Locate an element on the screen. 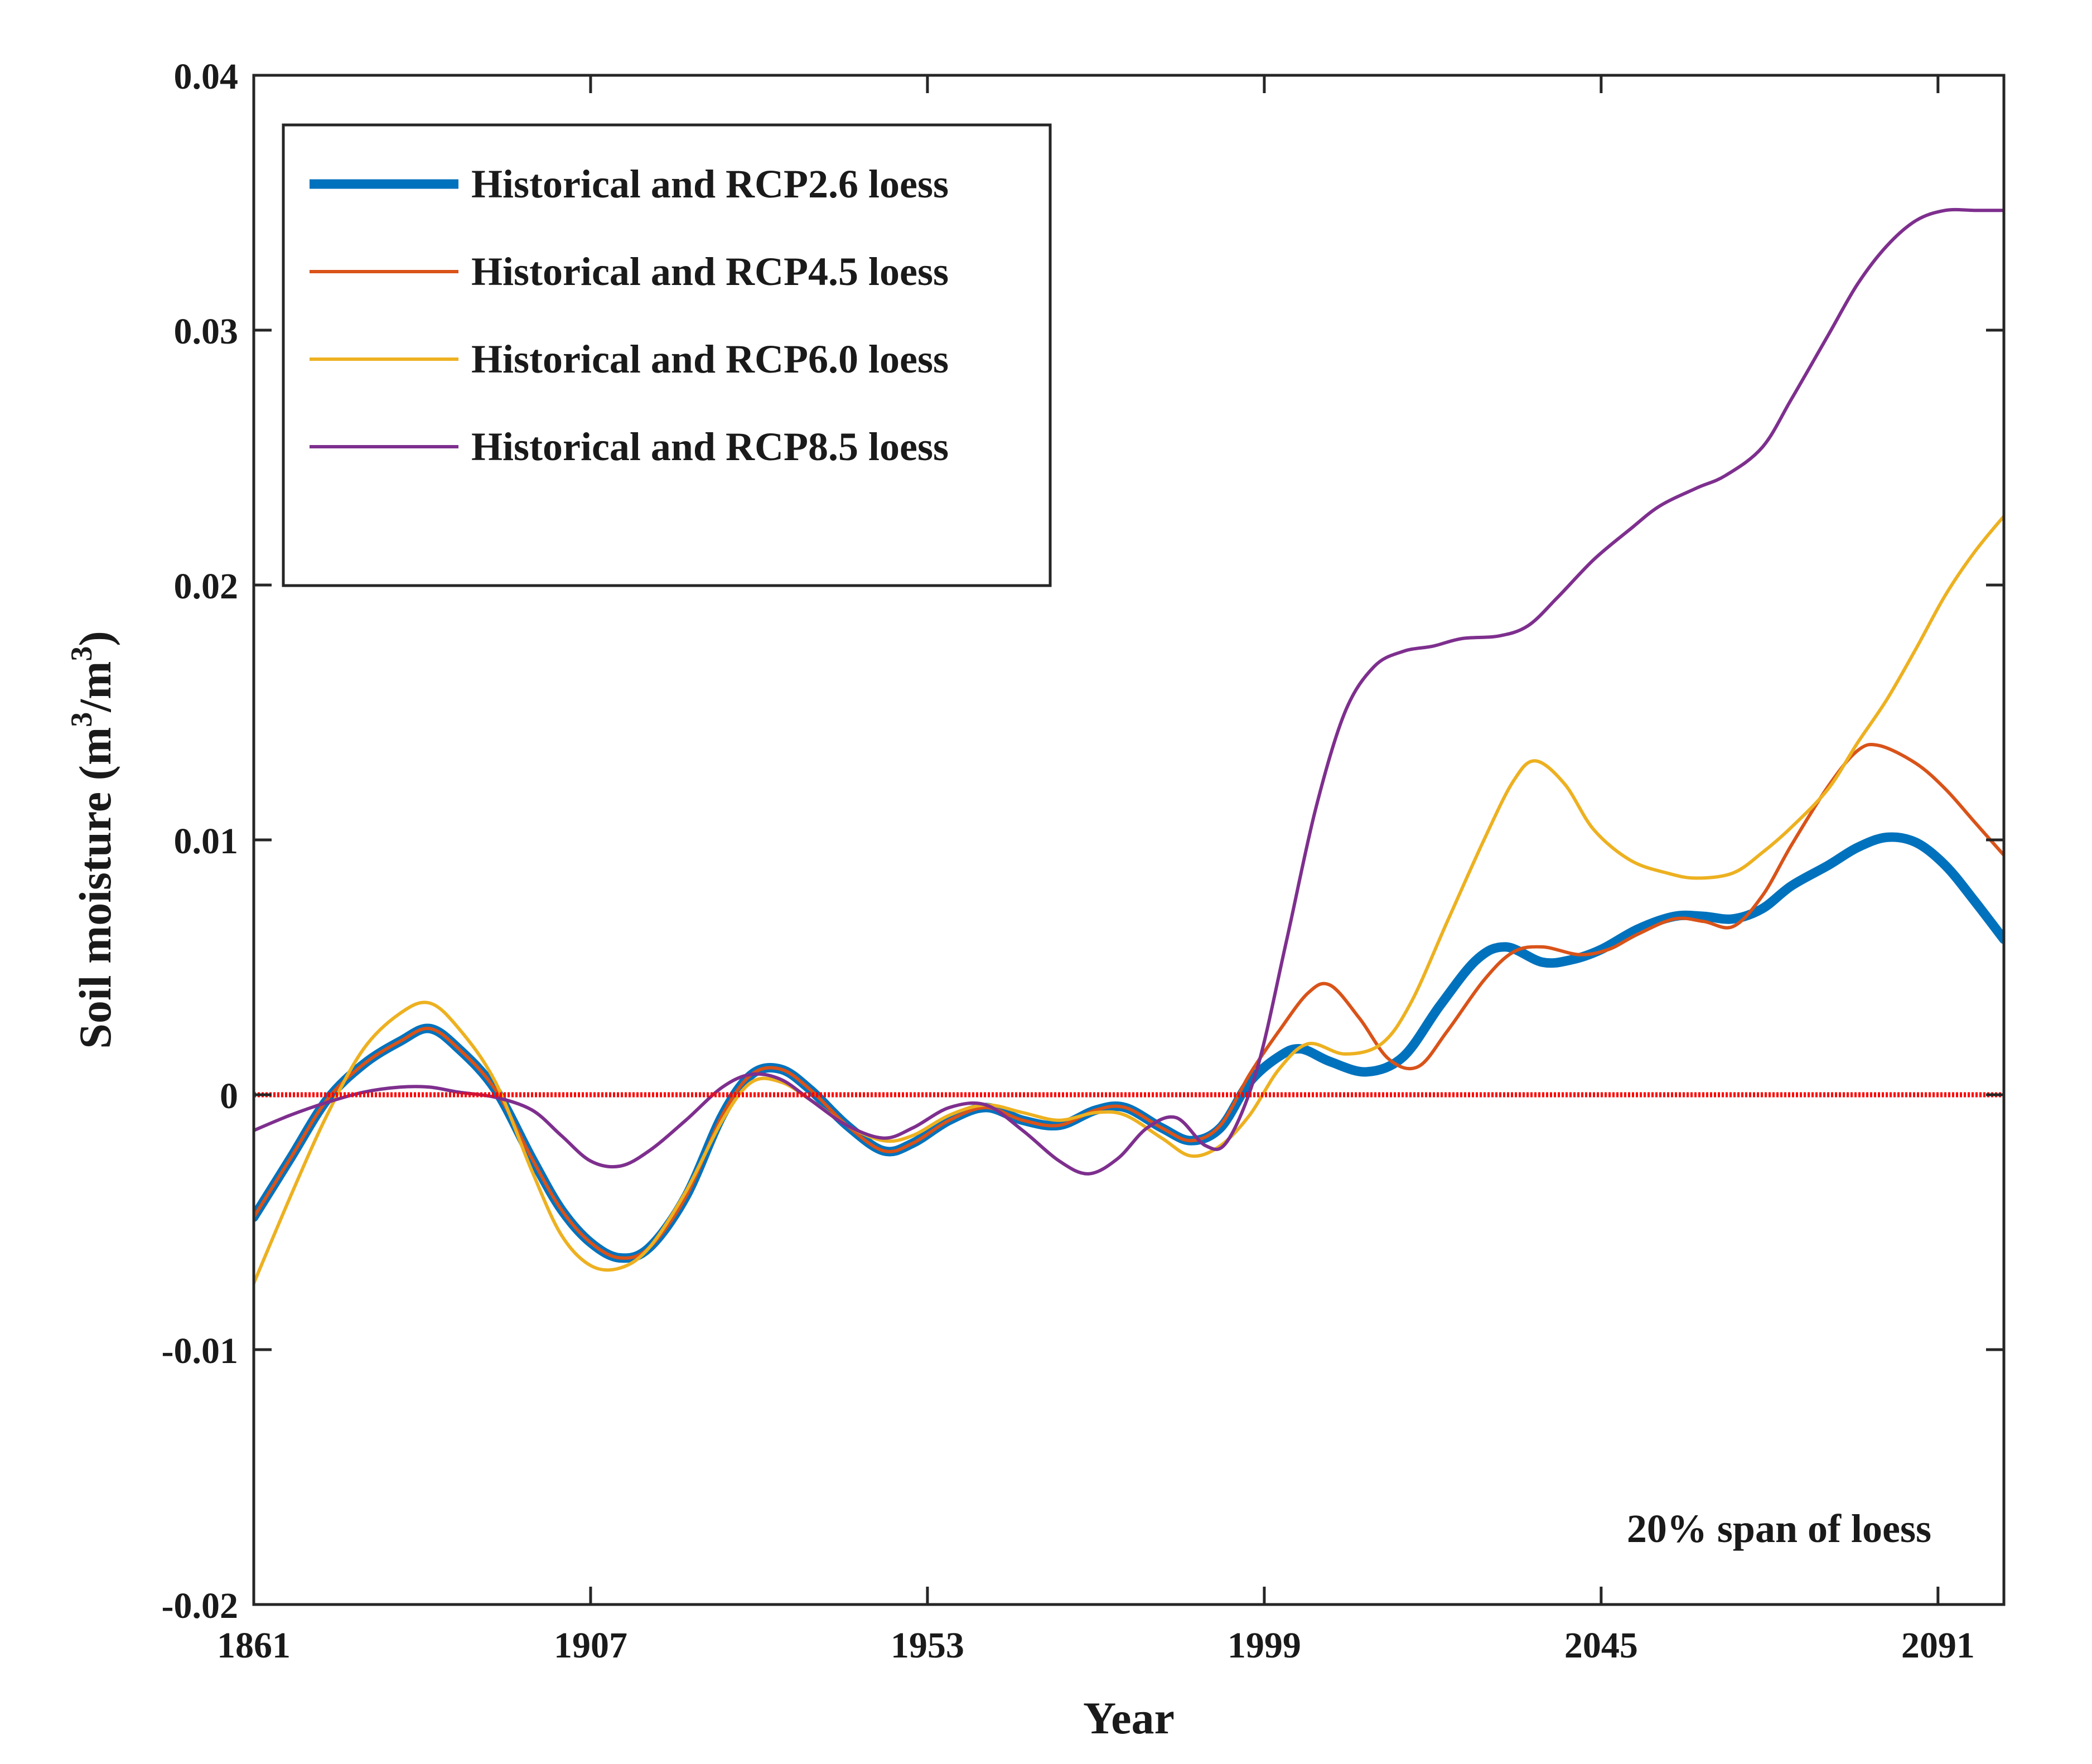 The width and height of the screenshot is (2092, 1764). legend-label-4: Historical and RCP8.5 loess is located at coordinates (710, 446).